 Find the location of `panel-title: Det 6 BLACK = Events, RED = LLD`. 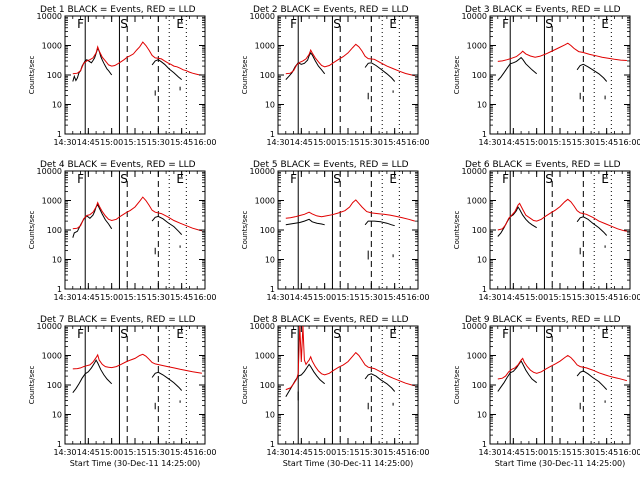

panel-title: Det 6 BLACK = Events, RED = LLD is located at coordinates (543, 165).